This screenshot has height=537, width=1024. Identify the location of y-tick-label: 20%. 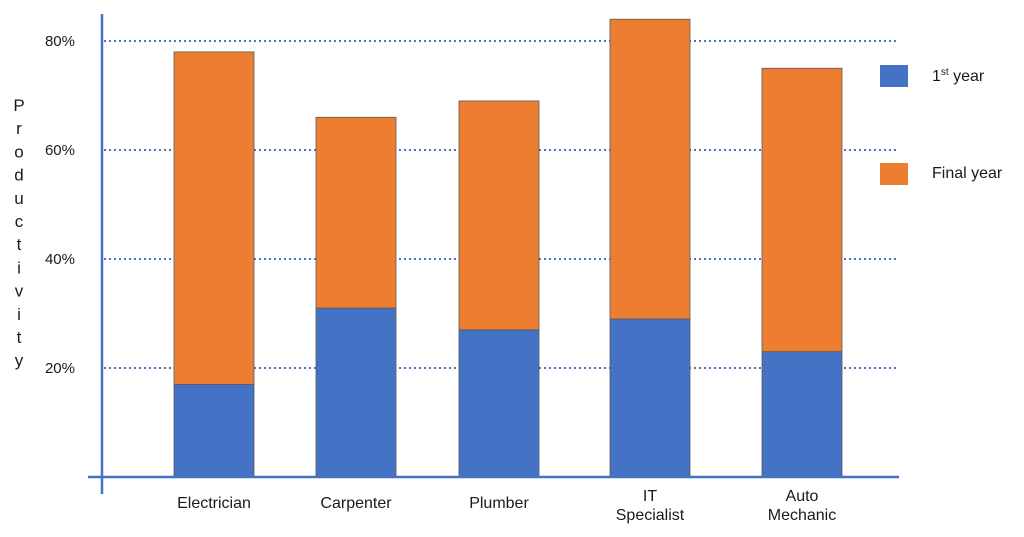
(60, 368).